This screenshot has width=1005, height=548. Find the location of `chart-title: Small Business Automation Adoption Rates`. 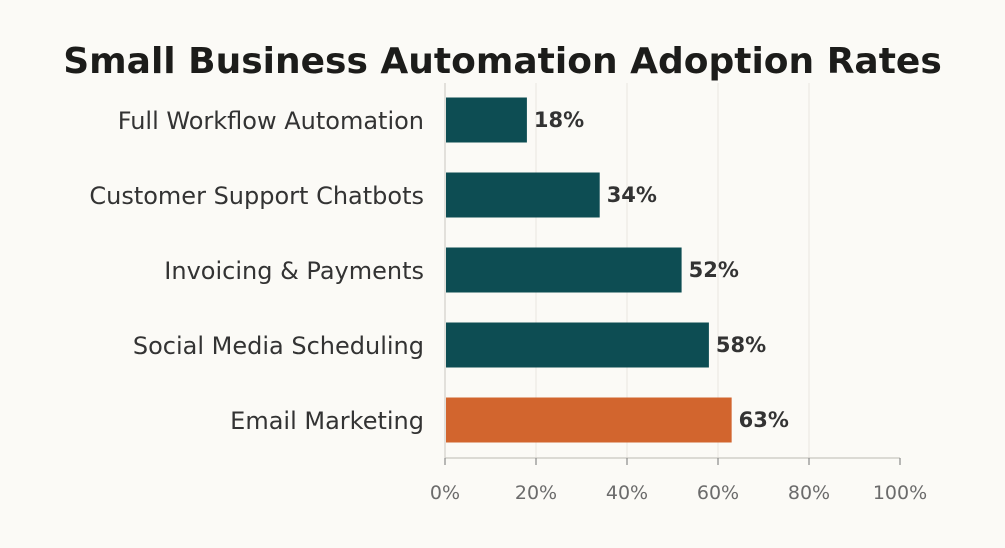

chart-title: Small Business Automation Adoption Rates is located at coordinates (502, 61).